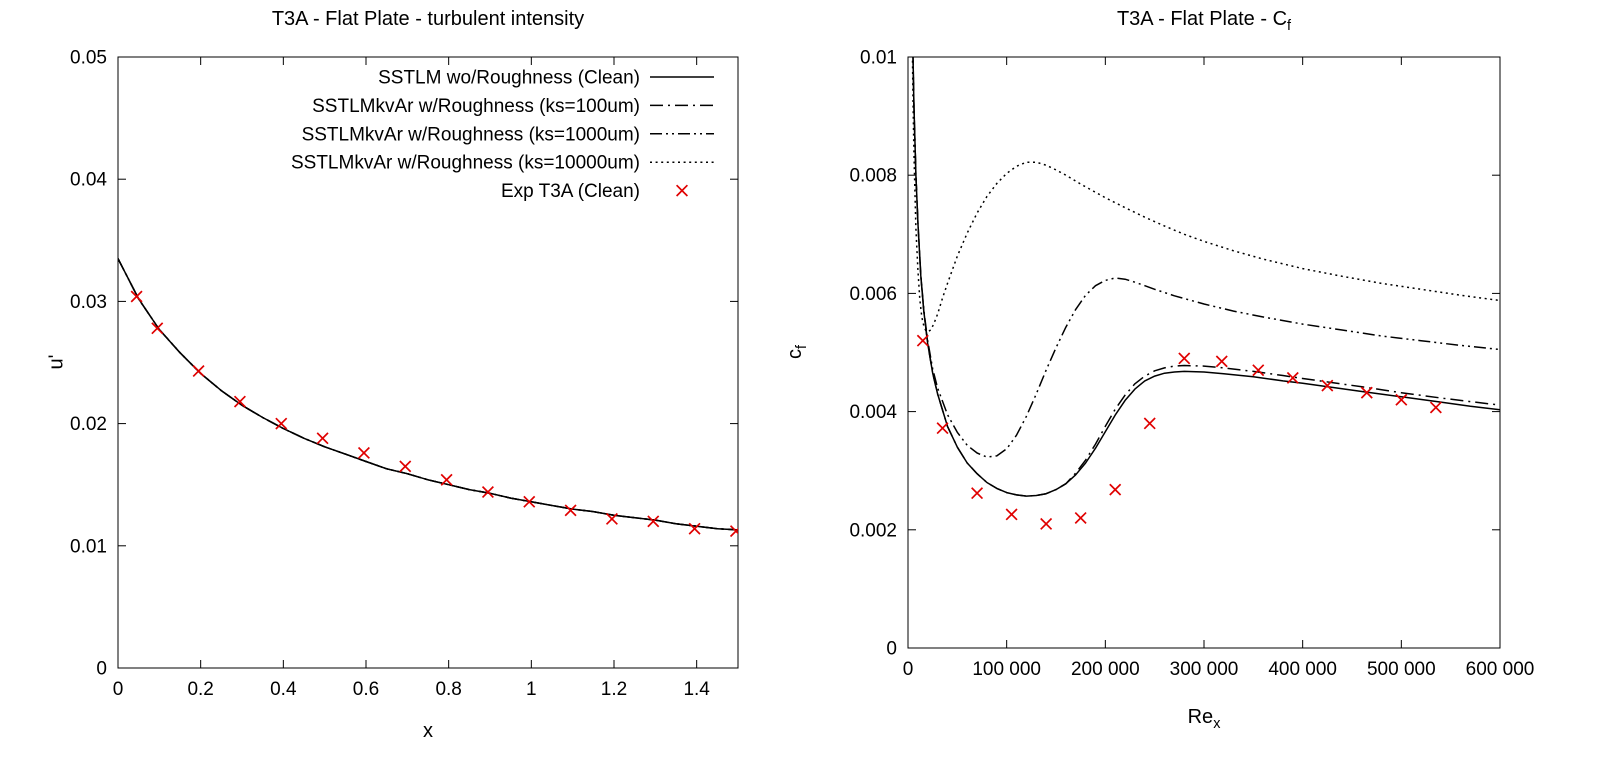 This screenshot has height=781, width=1614. Describe the element at coordinates (1217, 724) in the screenshot. I see `right-x-axis-label-subscript: x` at that location.